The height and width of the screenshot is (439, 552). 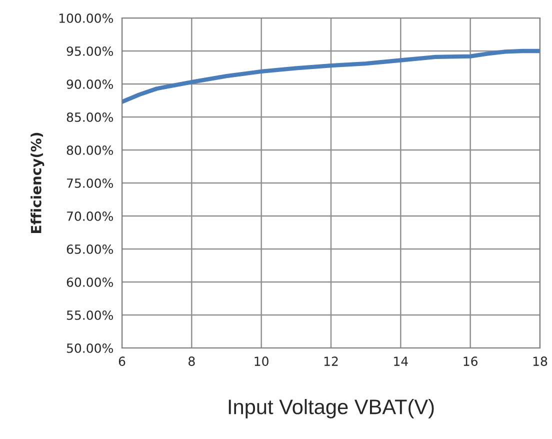 What do you see at coordinates (122, 361) in the screenshot?
I see `x-tick-label: 6` at bounding box center [122, 361].